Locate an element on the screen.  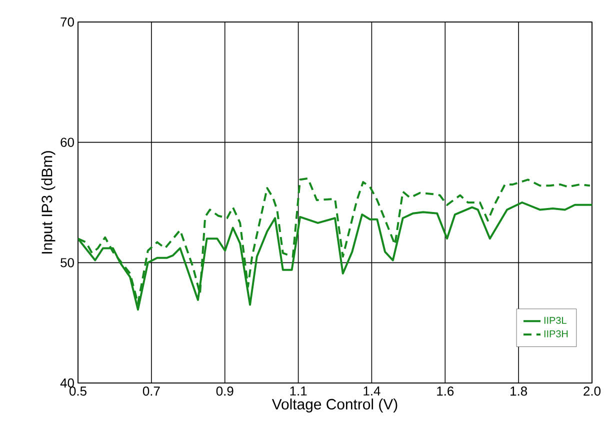
x-tick-label: 0.7 is located at coordinates (151, 391).